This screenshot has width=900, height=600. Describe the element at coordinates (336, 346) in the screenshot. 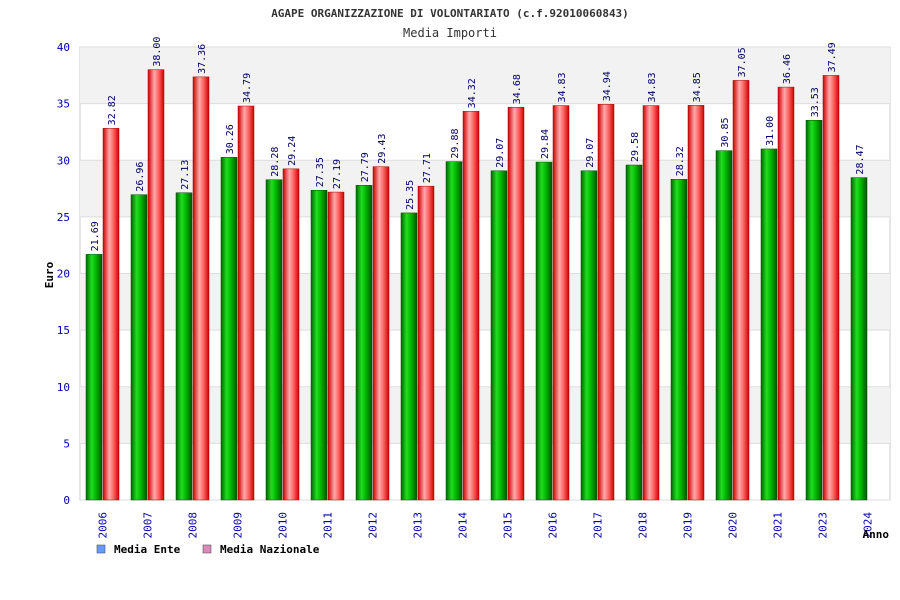

I see `bar-media-nazionale-2011` at that location.